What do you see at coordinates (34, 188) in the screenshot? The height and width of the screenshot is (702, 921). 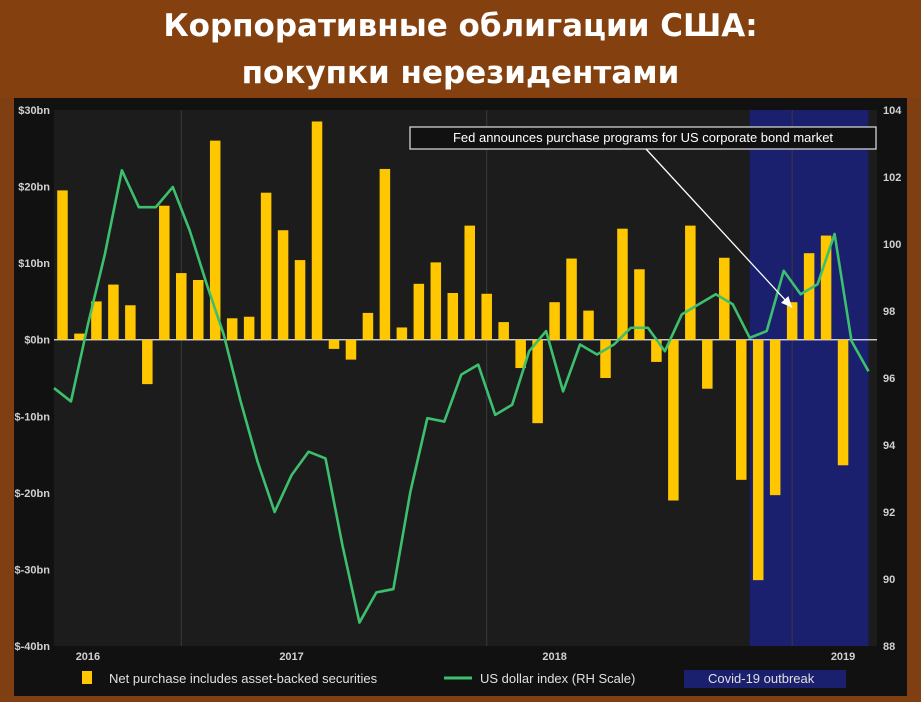 I see `left-tick-label: $20bn` at bounding box center [34, 188].